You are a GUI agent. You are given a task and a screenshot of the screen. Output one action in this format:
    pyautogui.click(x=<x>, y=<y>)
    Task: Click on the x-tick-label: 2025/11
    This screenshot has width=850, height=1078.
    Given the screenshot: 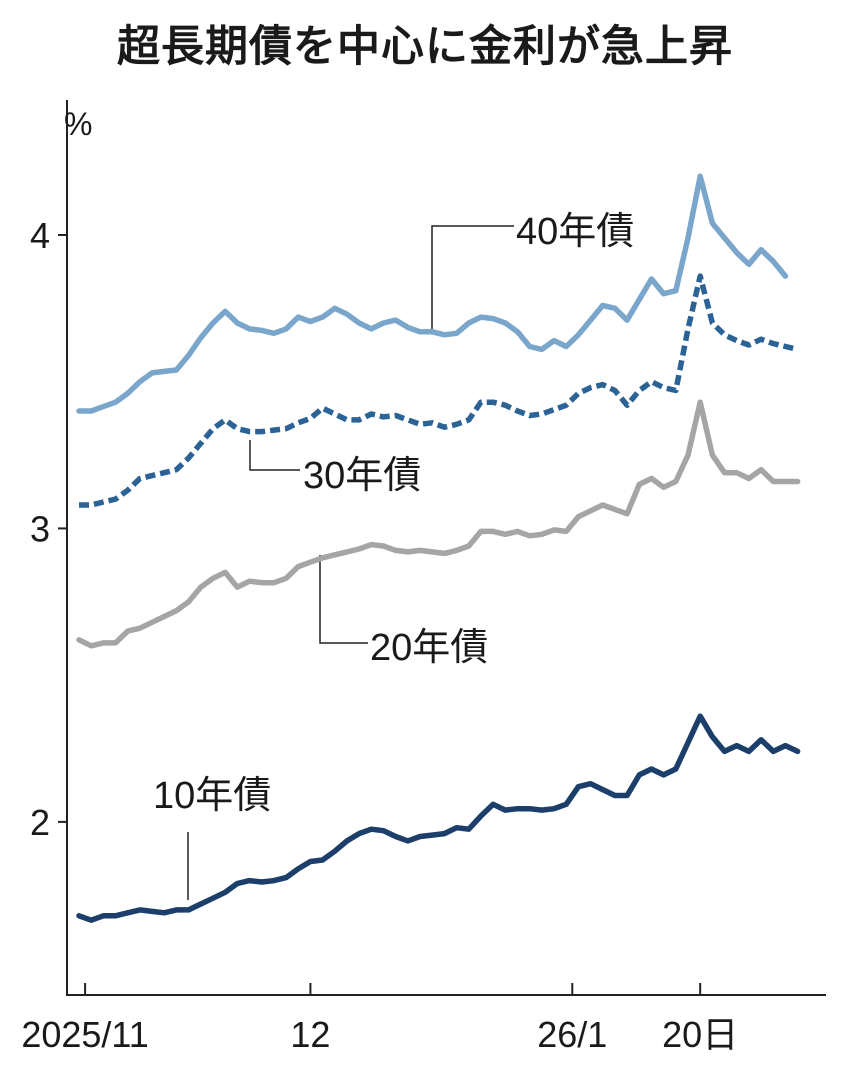 What is the action you would take?
    pyautogui.click(x=84, y=1034)
    